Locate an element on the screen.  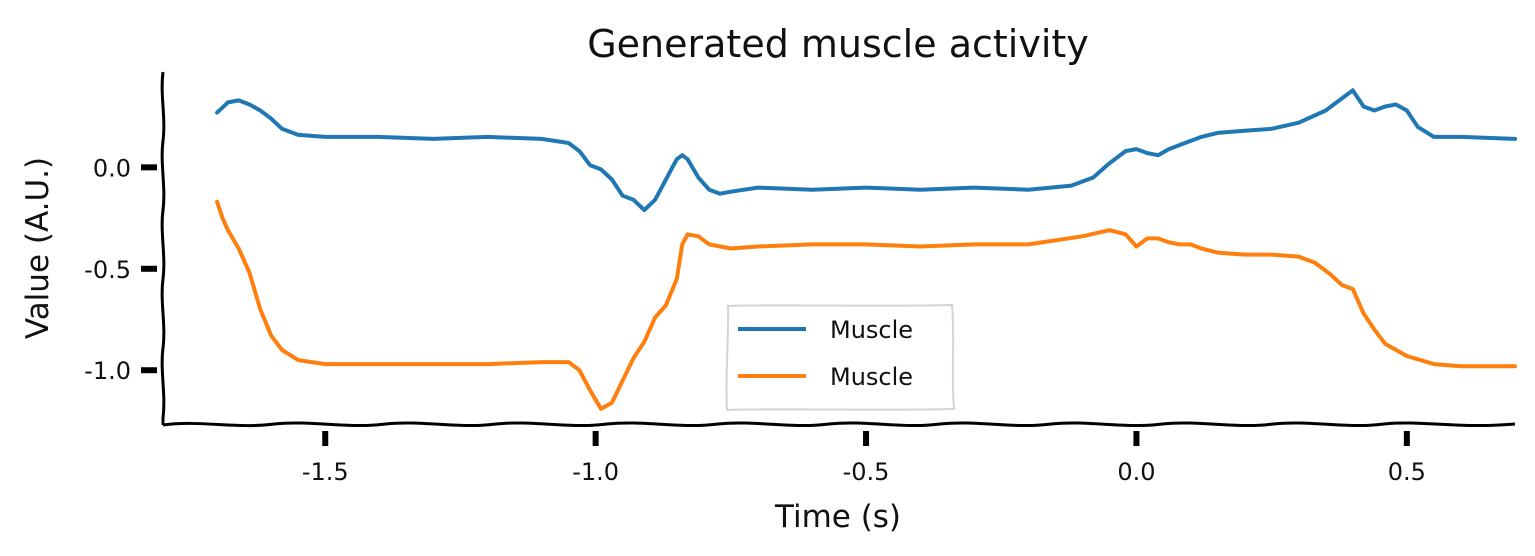
y-tick-label: -1.0 is located at coordinates (107, 371).